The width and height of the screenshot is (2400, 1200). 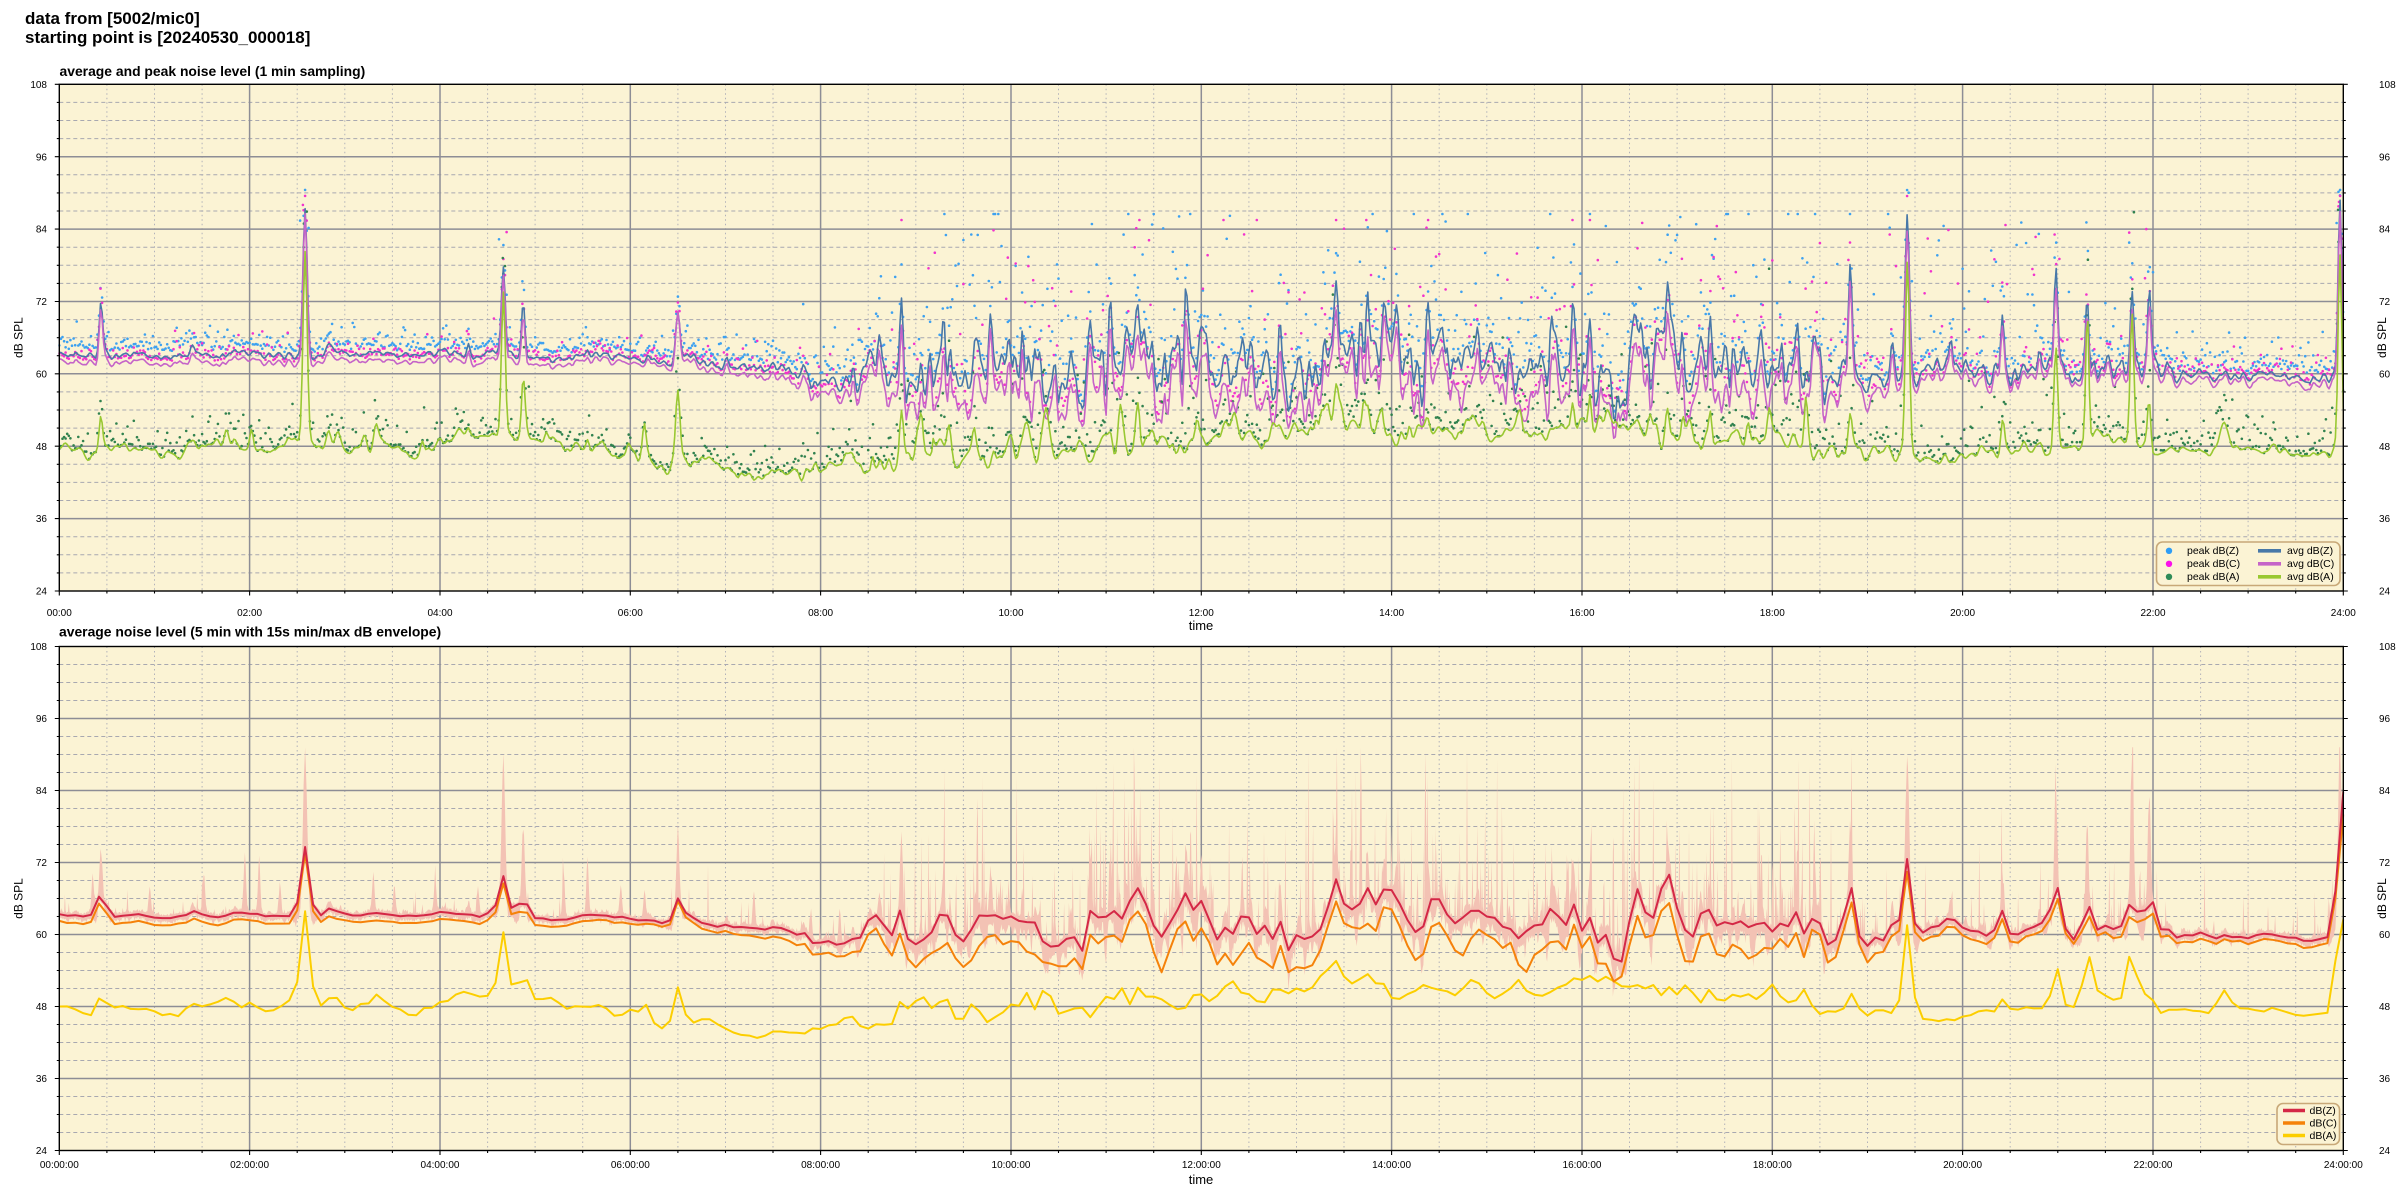 What do you see at coordinates (2152, 613) in the screenshot?
I see `svg-text: 22:00` at bounding box center [2152, 613].